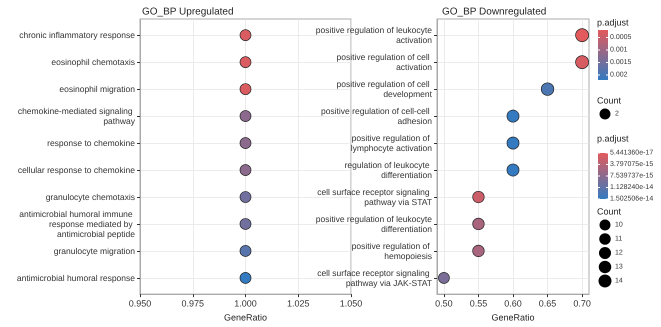 Image resolution: width=661 pixels, height=327 pixels. I want to click on x-tick-label: 1.025, so click(298, 303).